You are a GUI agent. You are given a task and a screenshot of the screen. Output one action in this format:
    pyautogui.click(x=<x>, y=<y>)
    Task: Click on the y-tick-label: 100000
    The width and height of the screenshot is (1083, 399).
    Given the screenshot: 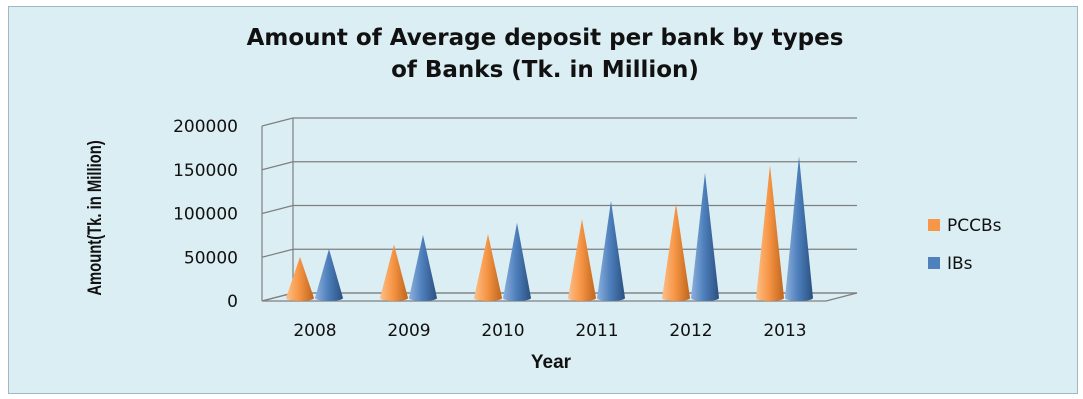 What is the action you would take?
    pyautogui.click(x=205, y=215)
    